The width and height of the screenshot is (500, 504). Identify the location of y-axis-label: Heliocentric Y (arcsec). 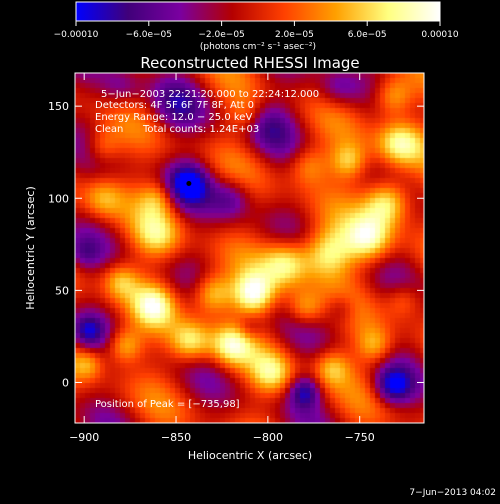
(30, 248).